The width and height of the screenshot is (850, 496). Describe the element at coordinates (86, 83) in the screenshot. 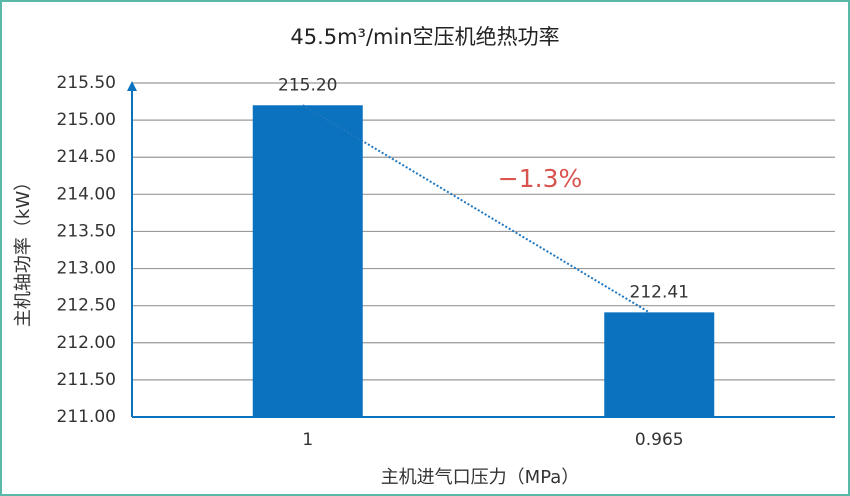

I see `y-tick-label: 215.50` at that location.